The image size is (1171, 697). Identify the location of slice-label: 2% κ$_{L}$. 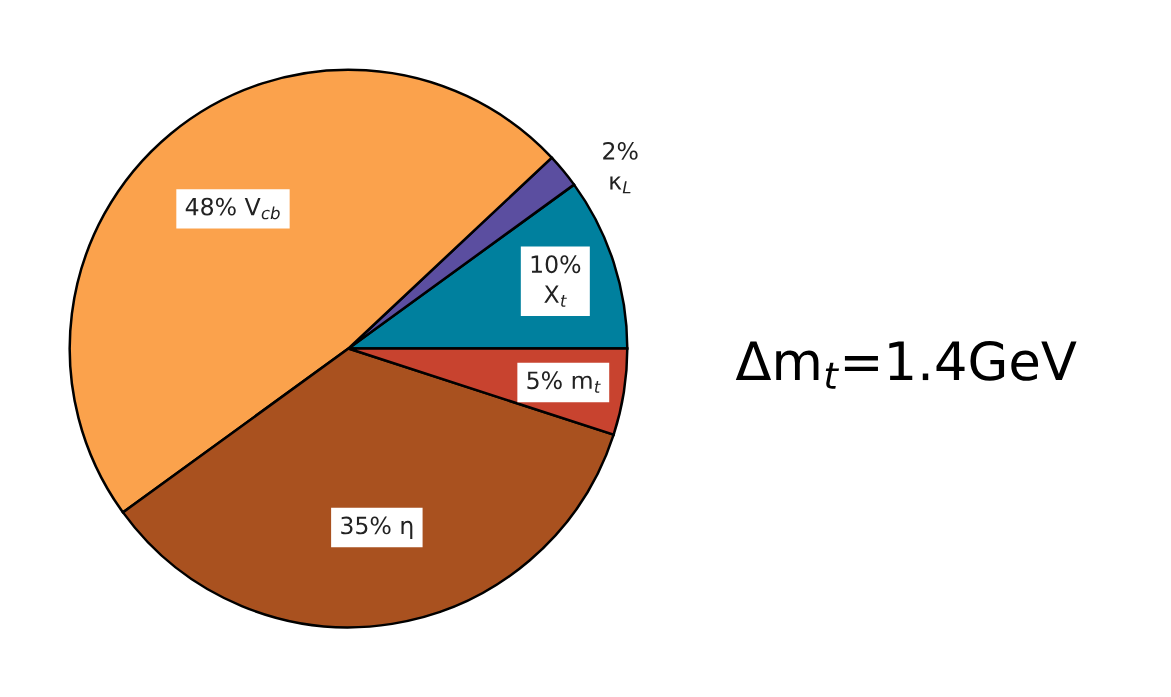
(620, 167).